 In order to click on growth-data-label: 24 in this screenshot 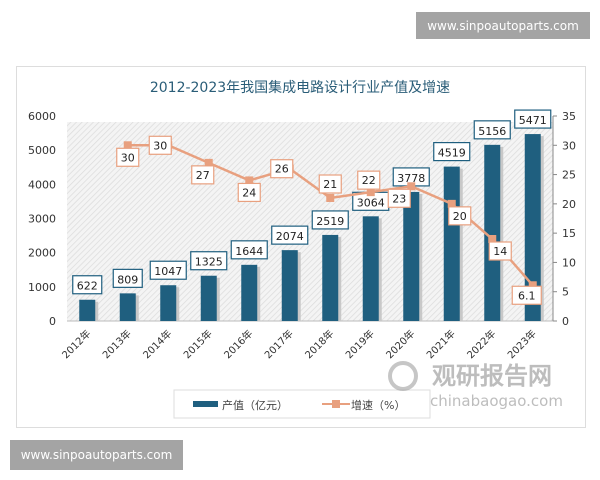, I will do `click(249, 192)`.